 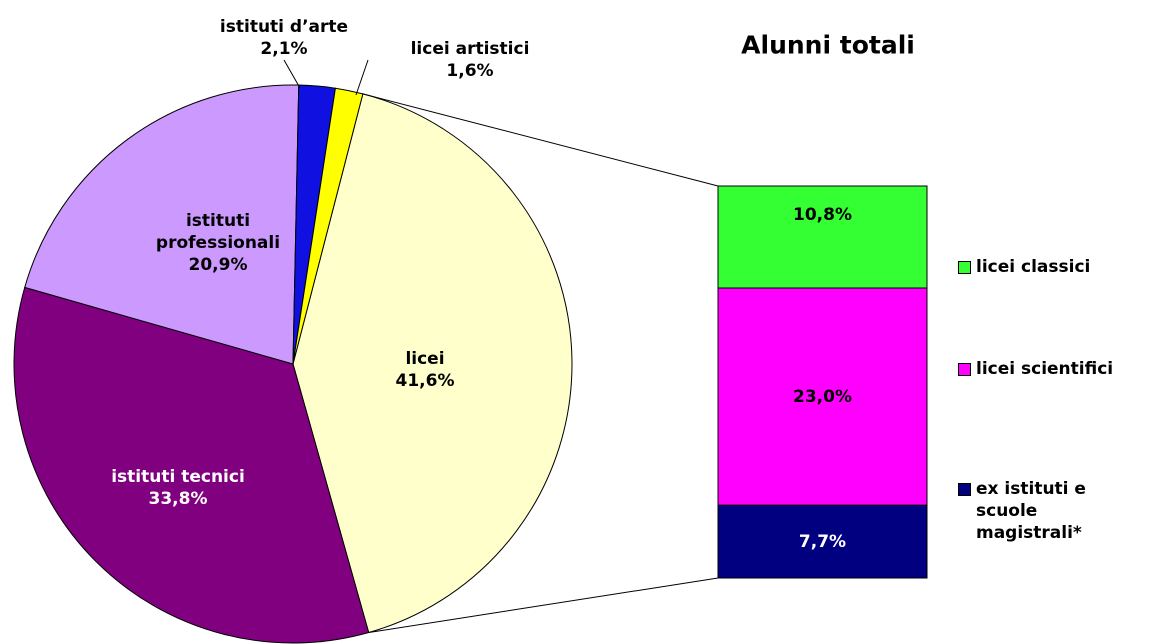 I want to click on chart-title: Alunni totali, so click(x=828, y=45).